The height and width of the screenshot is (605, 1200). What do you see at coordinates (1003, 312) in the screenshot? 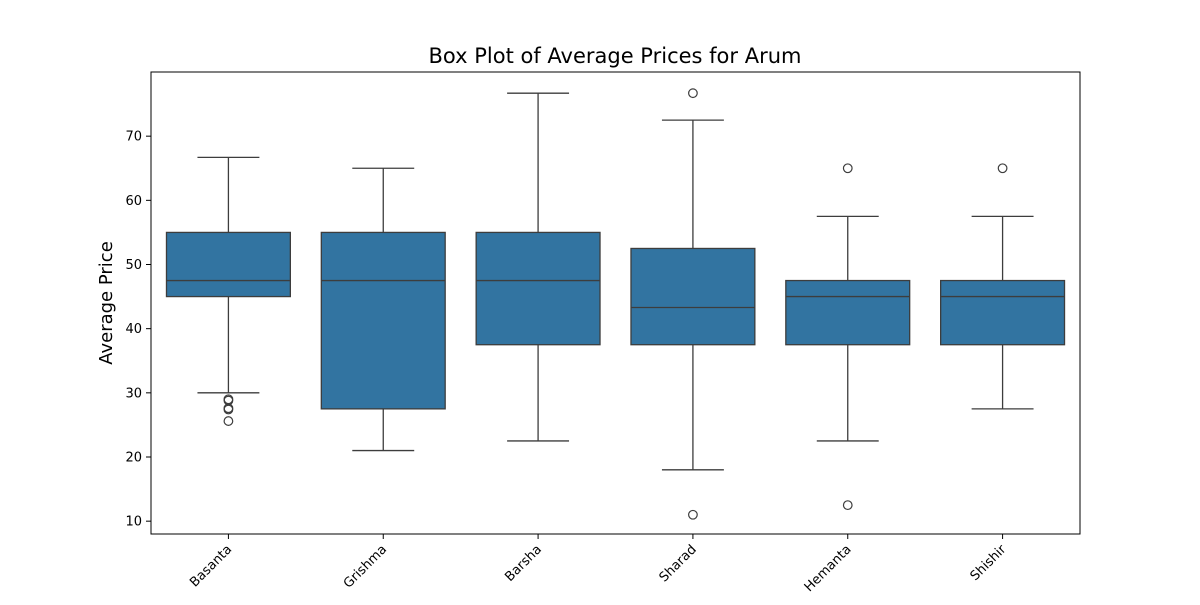
I see `box-shishir` at bounding box center [1003, 312].